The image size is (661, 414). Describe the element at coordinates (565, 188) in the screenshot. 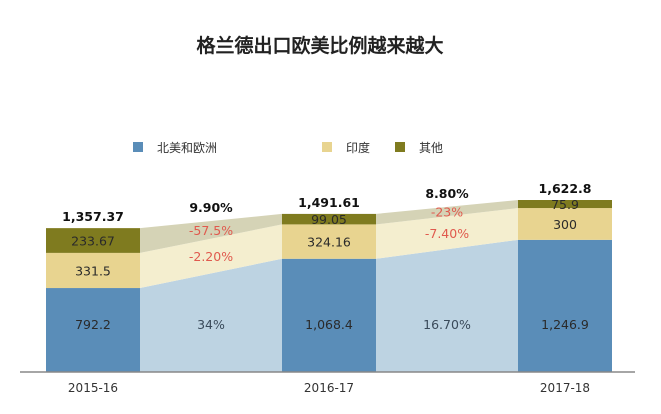

I see `total-label: 1,622.8` at that location.